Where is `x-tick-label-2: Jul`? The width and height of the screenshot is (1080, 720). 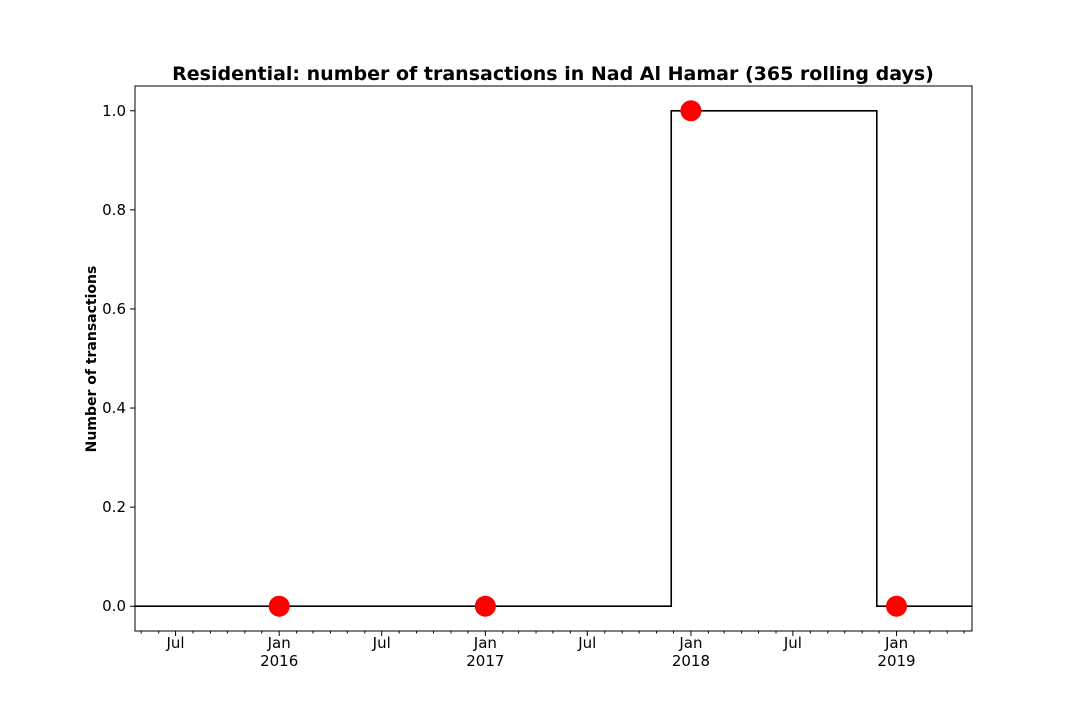
x-tick-label-2: Jul is located at coordinates (381, 643).